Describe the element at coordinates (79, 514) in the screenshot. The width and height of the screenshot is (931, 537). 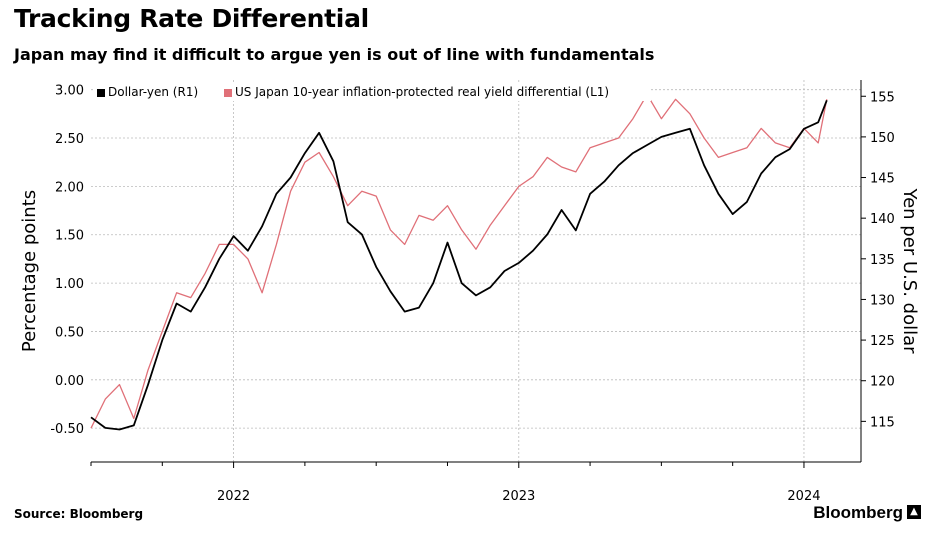
I see `source-note: Source: Bloomberg` at that location.